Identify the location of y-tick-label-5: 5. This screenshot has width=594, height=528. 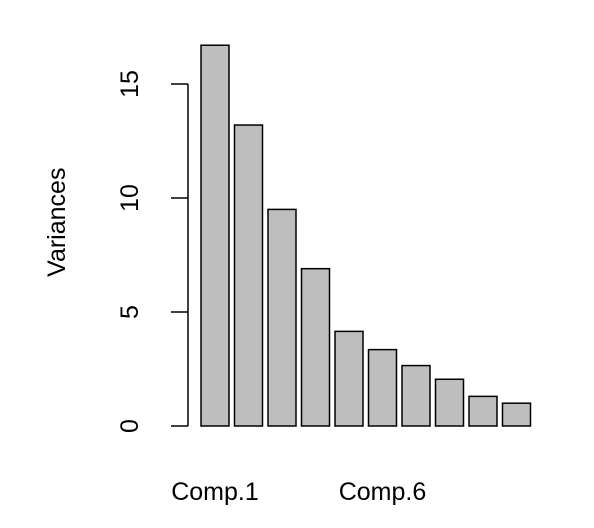
(130, 312).